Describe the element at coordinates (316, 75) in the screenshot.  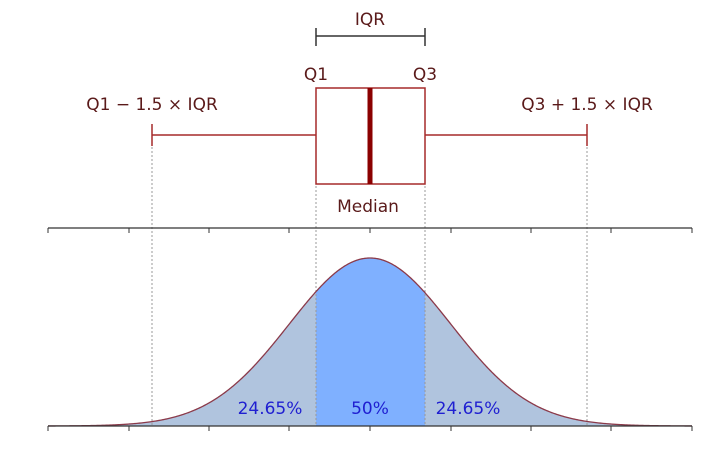
I see `q1-label: Q1` at that location.